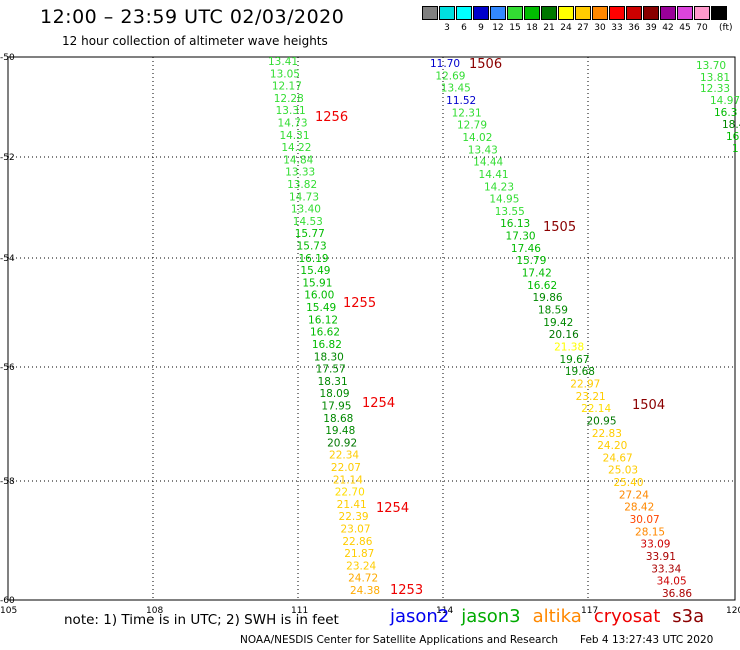  What do you see at coordinates (731, 125) in the screenshot?
I see `wave-height-value: 18.4` at bounding box center [731, 125].